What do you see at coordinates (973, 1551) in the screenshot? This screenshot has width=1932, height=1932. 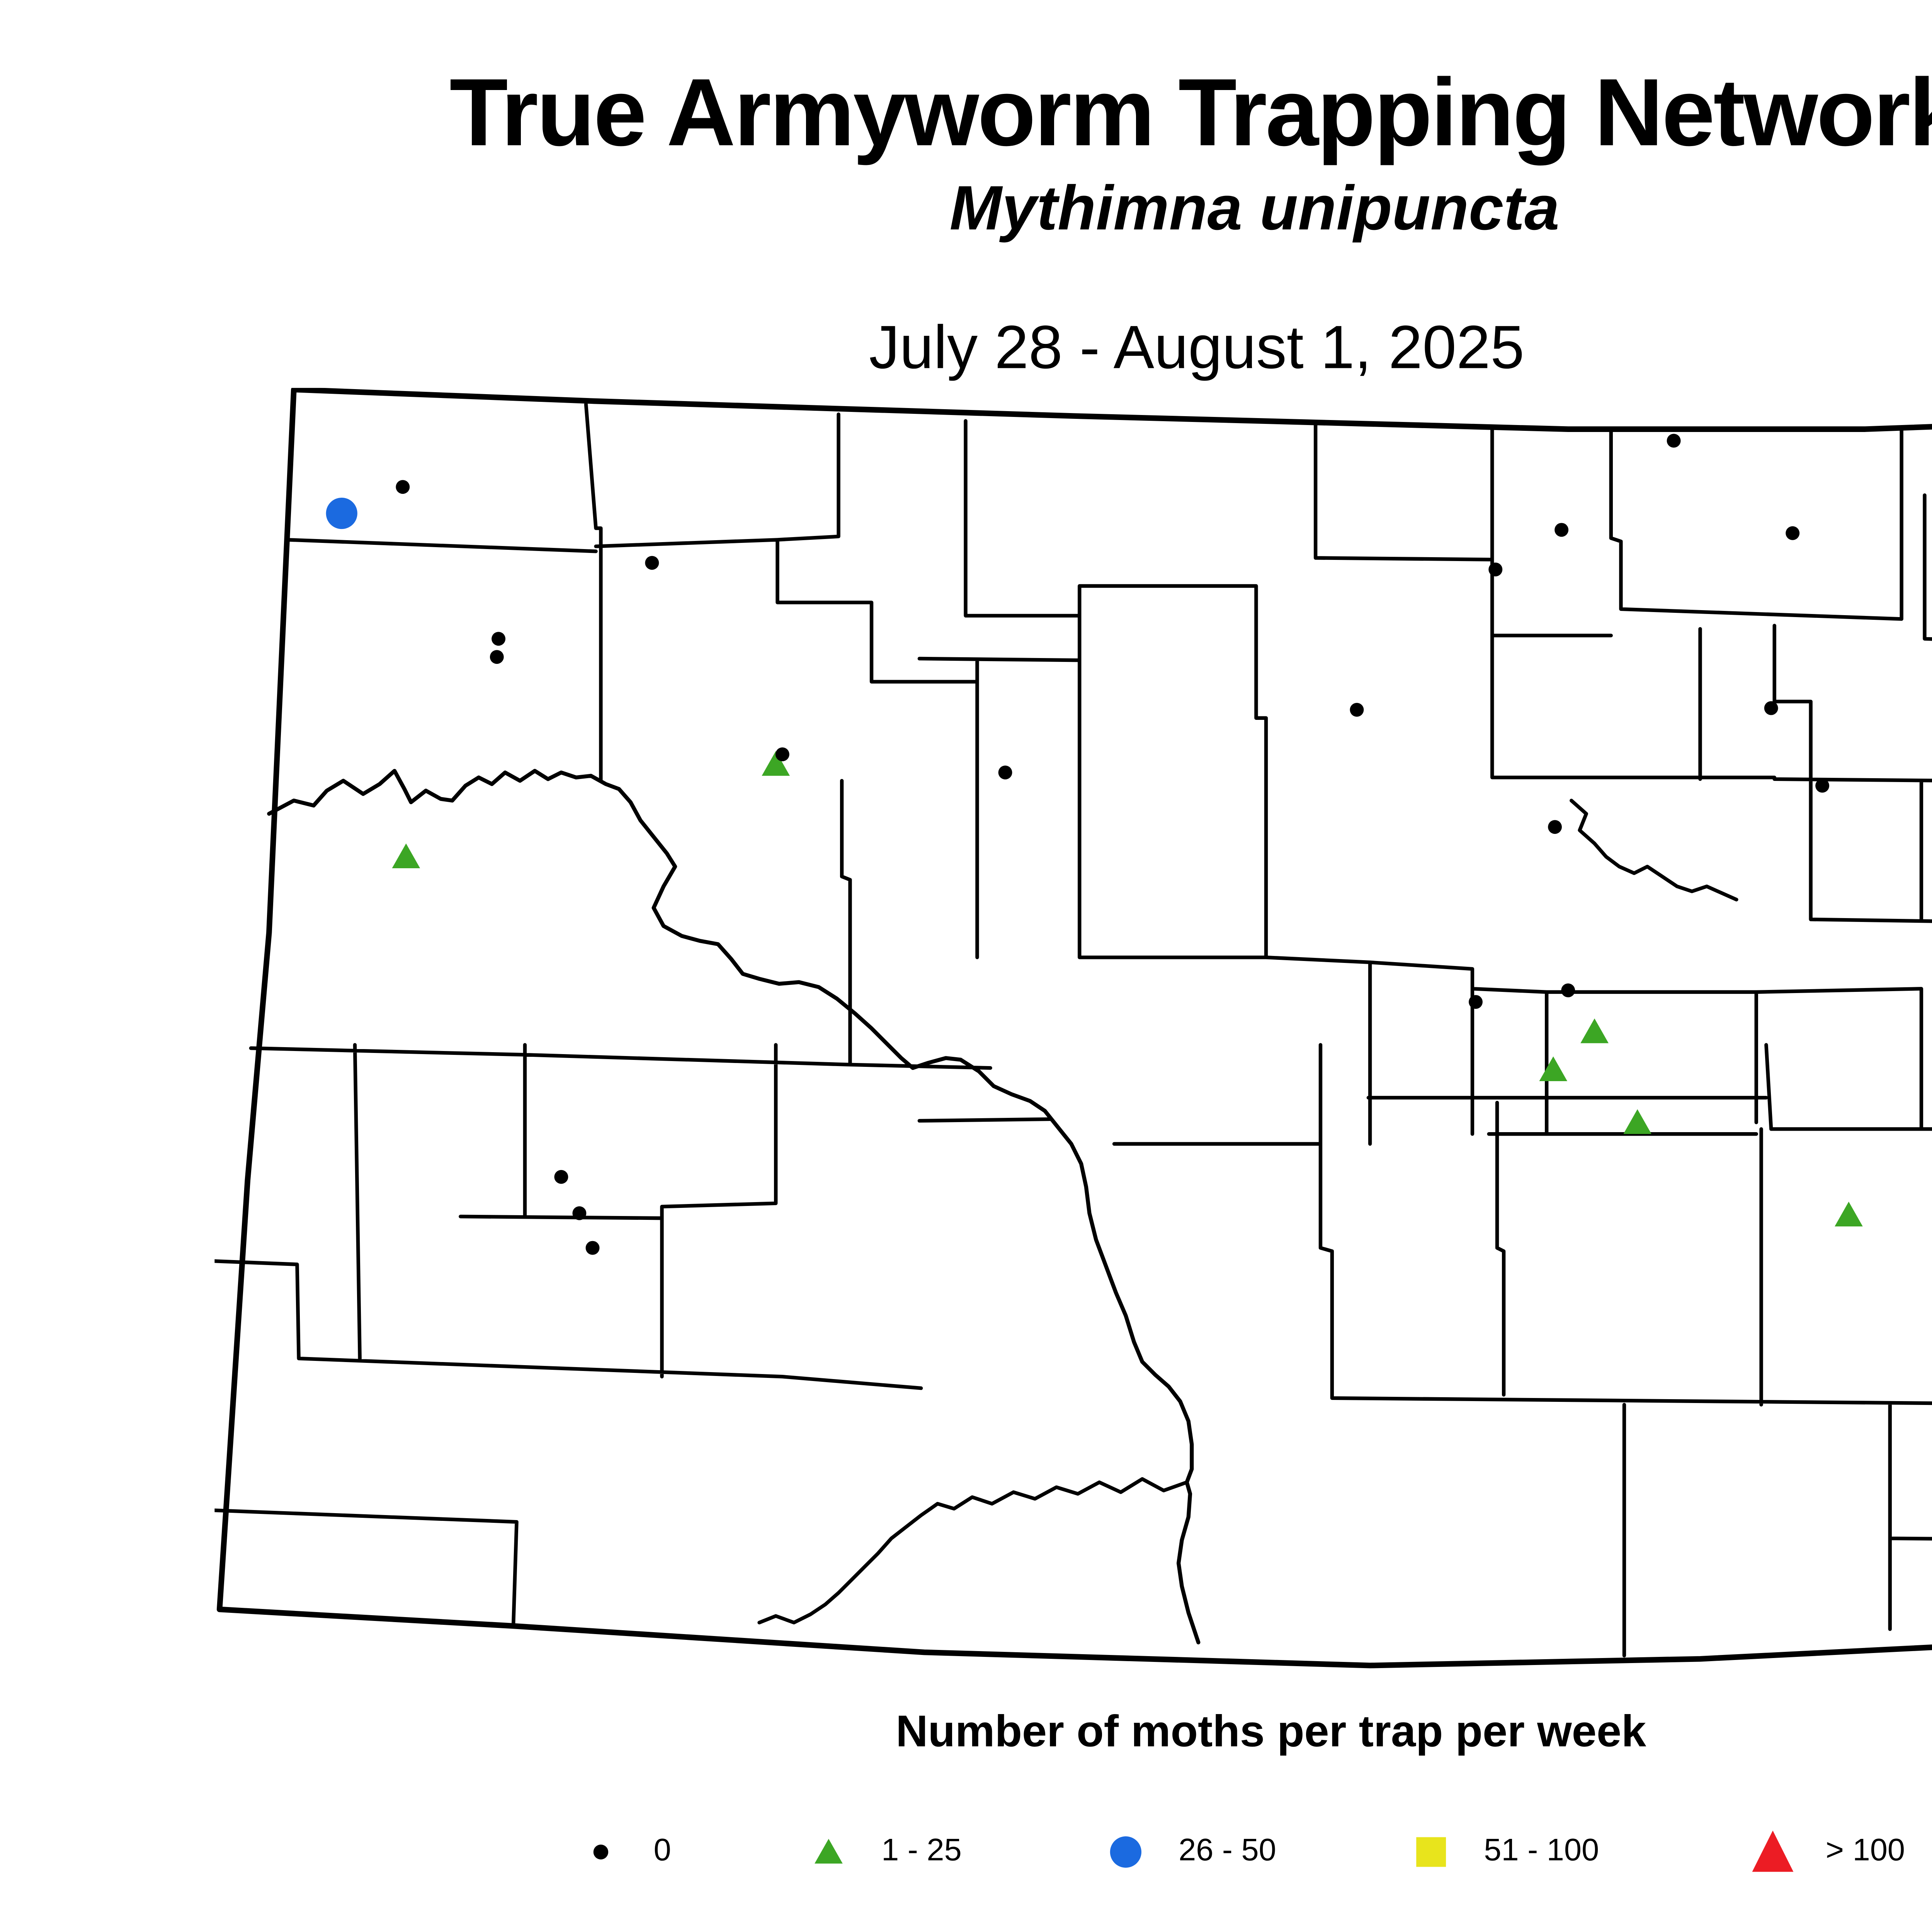 I see `cannonball-river-line` at bounding box center [973, 1551].